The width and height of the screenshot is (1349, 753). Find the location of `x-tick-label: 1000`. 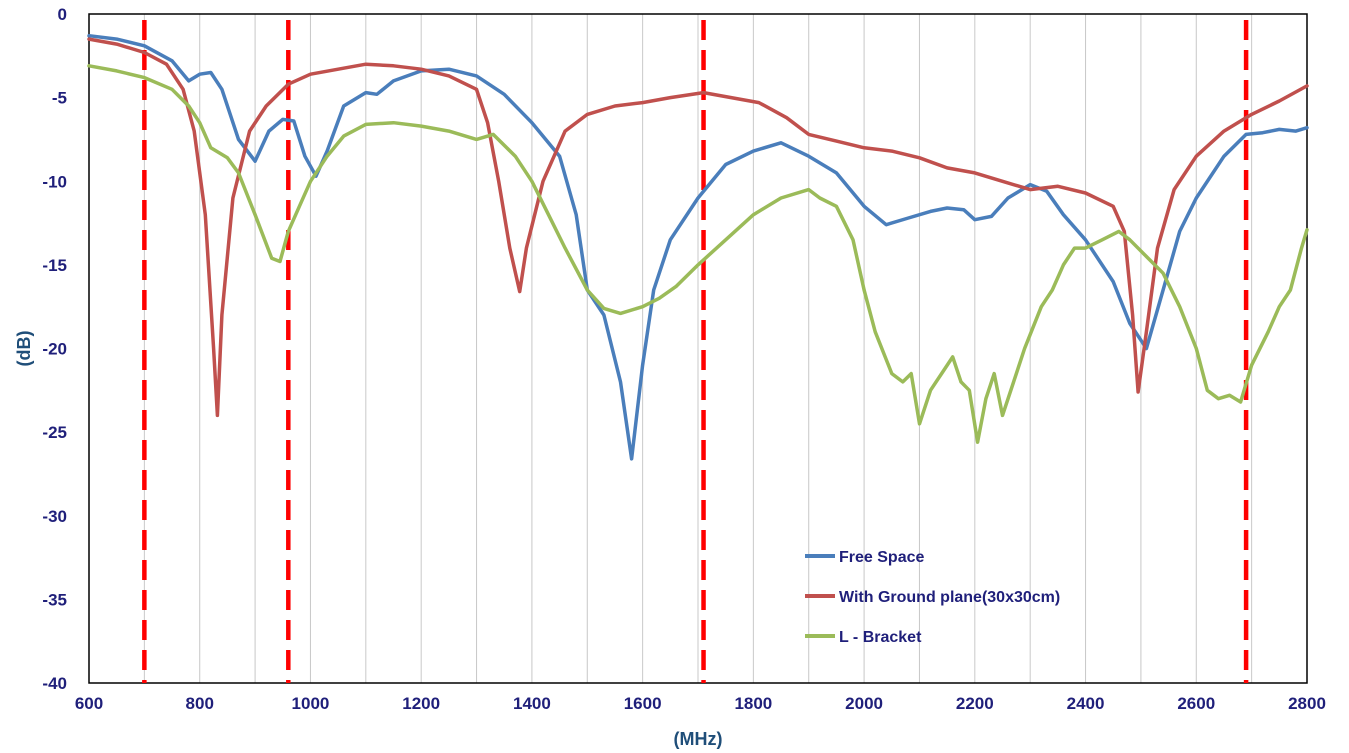

x-tick-label: 1000 is located at coordinates (311, 703).